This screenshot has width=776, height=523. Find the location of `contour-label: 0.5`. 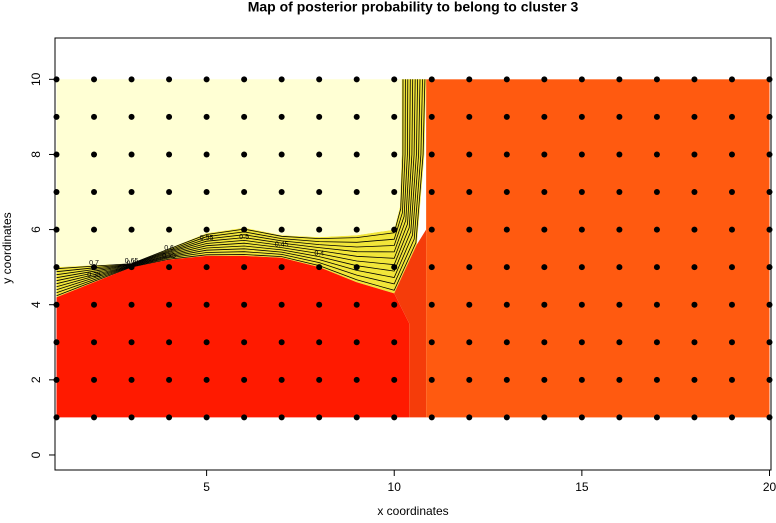

contour-label: 0.5 is located at coordinates (244, 237).